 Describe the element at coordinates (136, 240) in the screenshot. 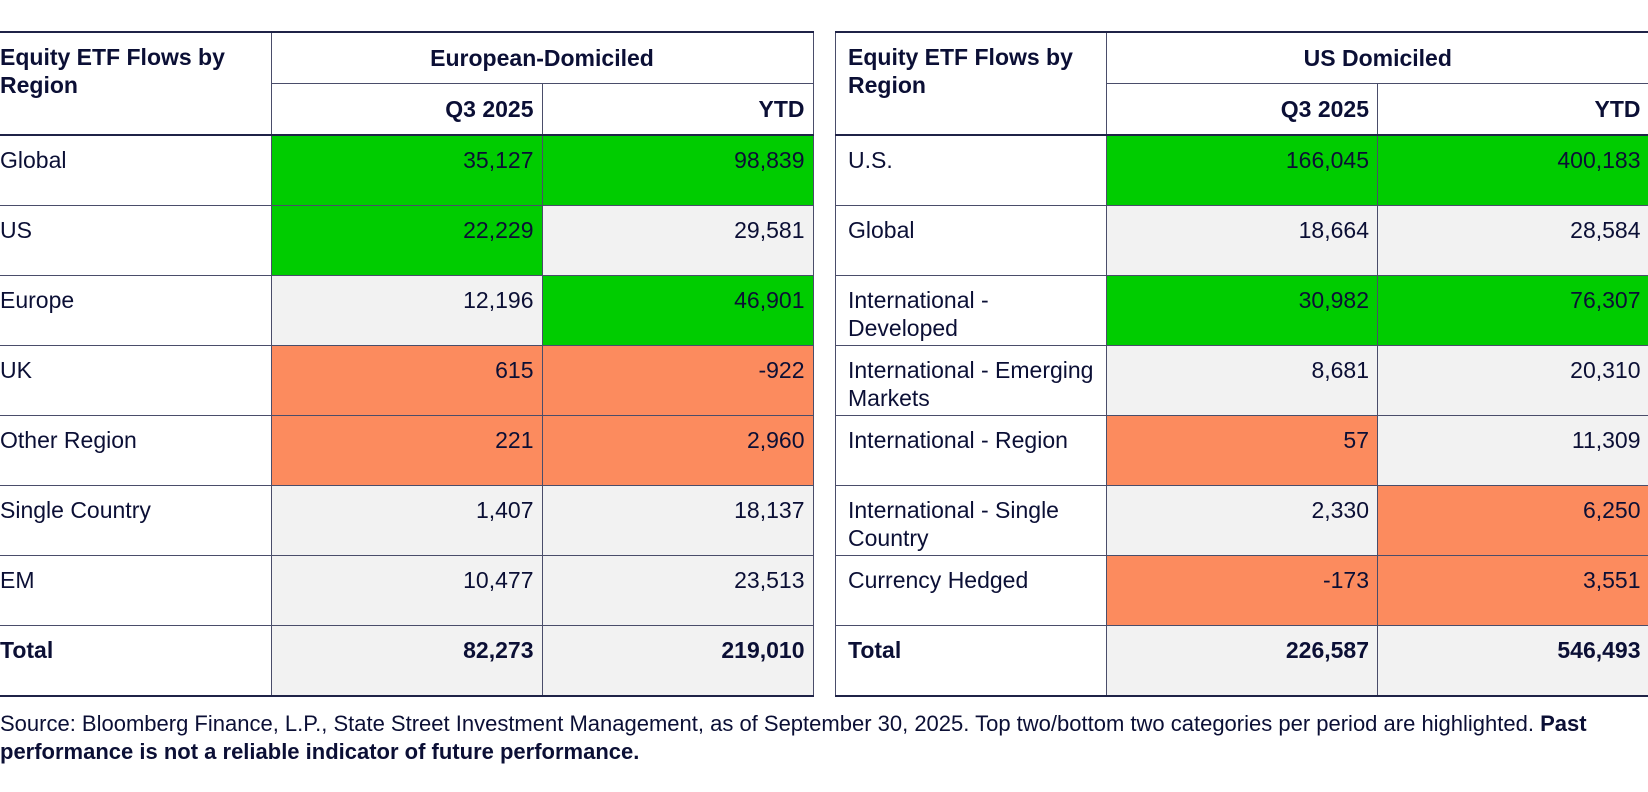

I see `row-label: US` at that location.